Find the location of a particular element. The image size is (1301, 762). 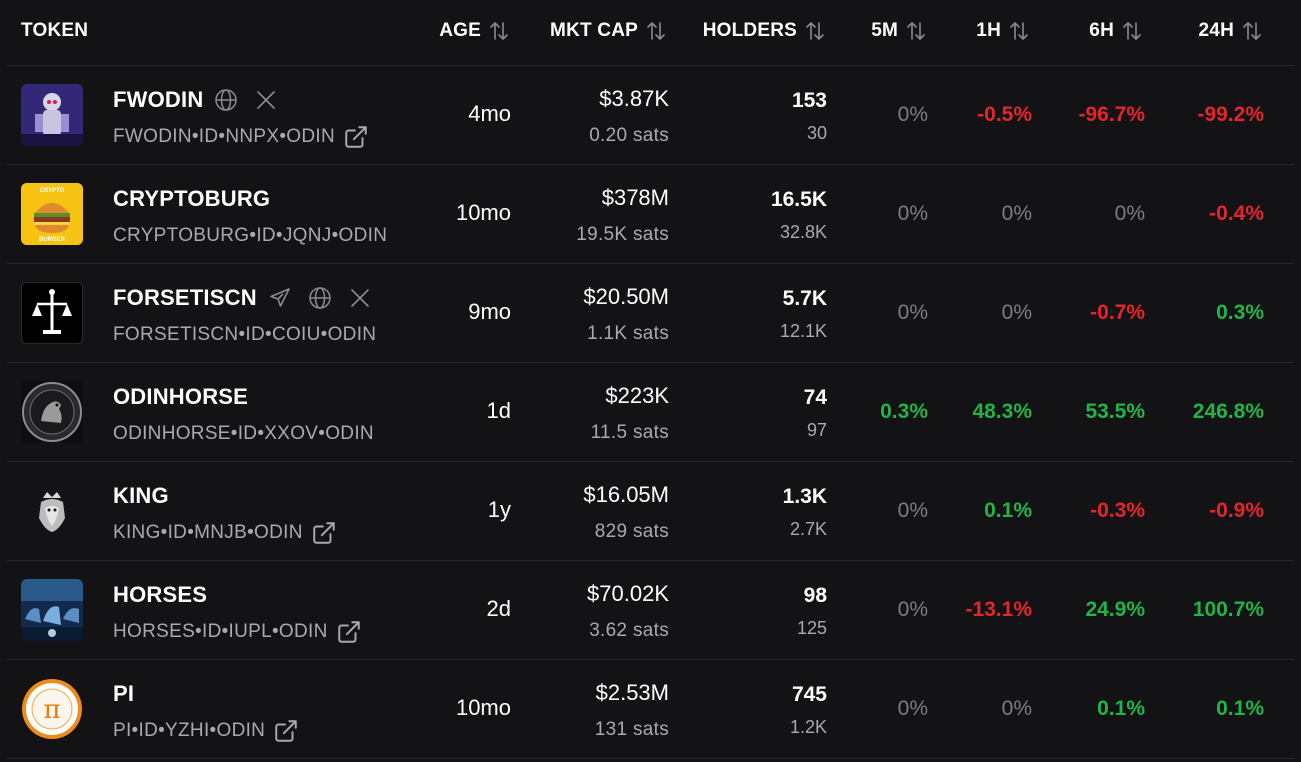

token-name: FWODIN is located at coordinates (158, 99).